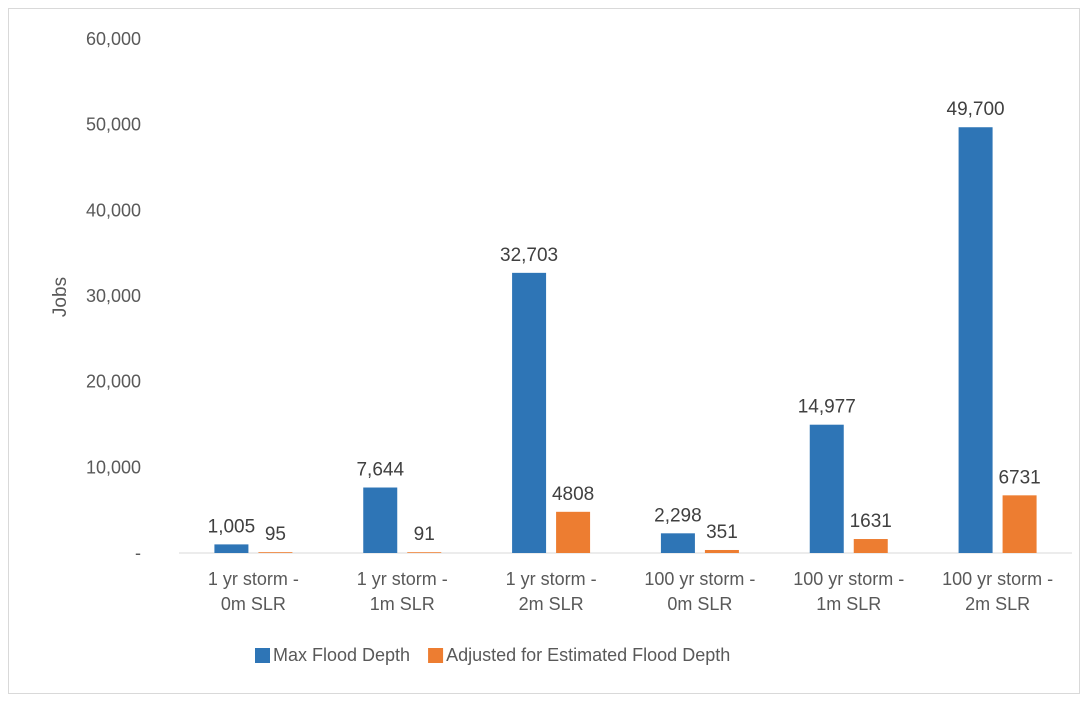 Image resolution: width=1089 pixels, height=702 pixels. What do you see at coordinates (113, 210) in the screenshot?
I see `y-tick-label: 40,000` at bounding box center [113, 210].